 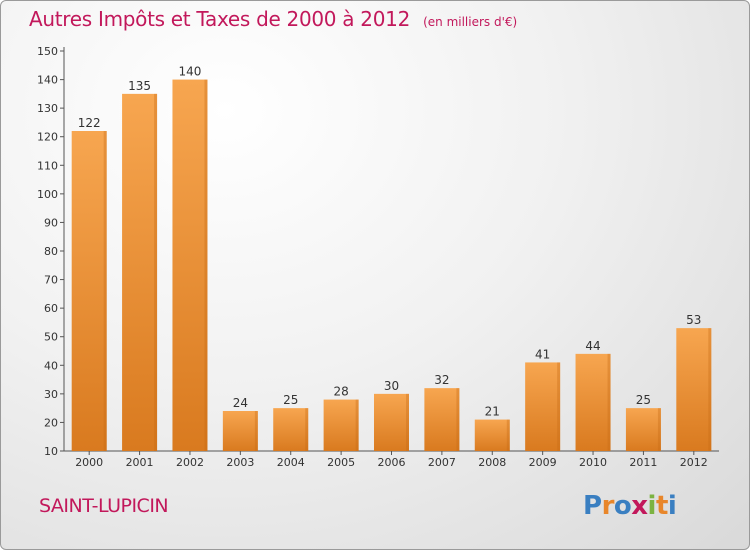 I want to click on proxiti-logo: Proxiti, so click(x=630, y=506).